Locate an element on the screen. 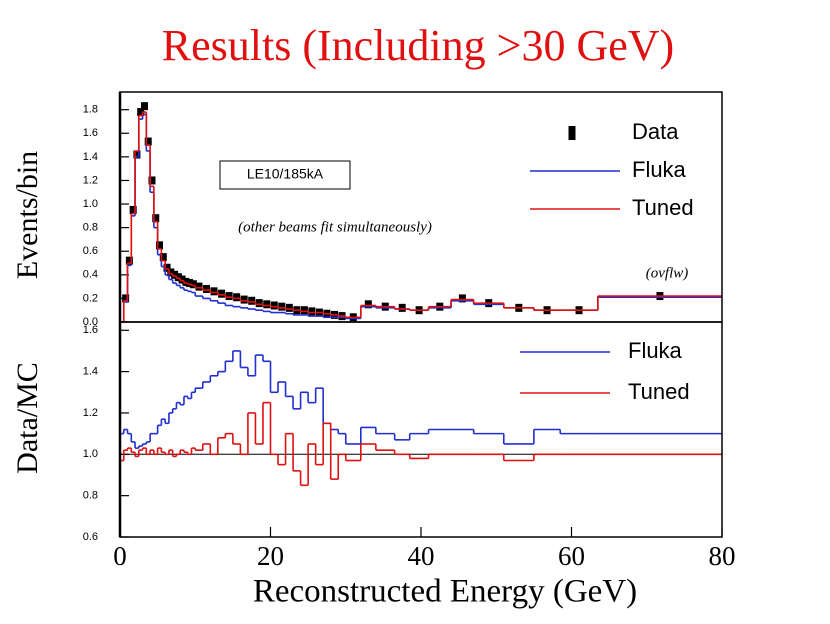 The height and width of the screenshot is (624, 830). slide-title: Results (Including >30 GeV) is located at coordinates (418, 45).